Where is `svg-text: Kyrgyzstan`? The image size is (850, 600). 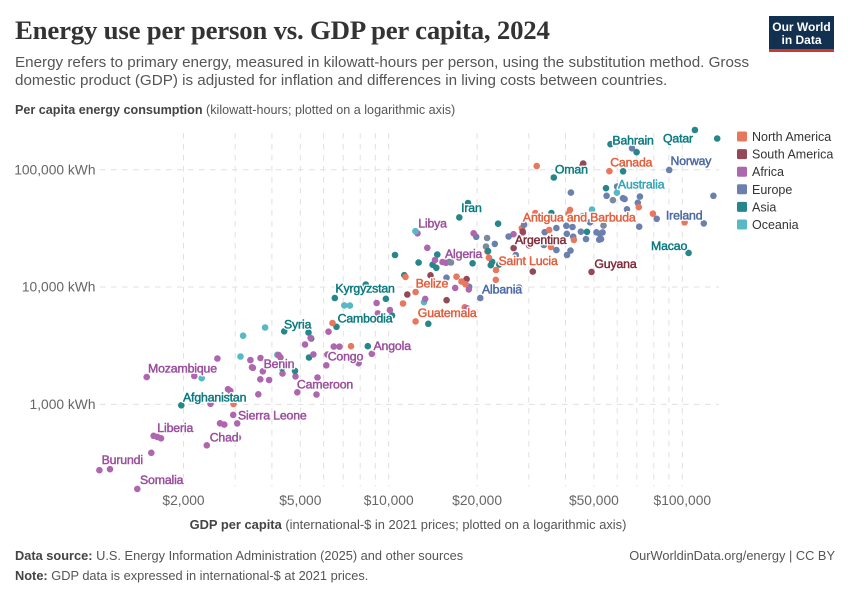 svg-text: Kyrgyzstan is located at coordinates (365, 289).